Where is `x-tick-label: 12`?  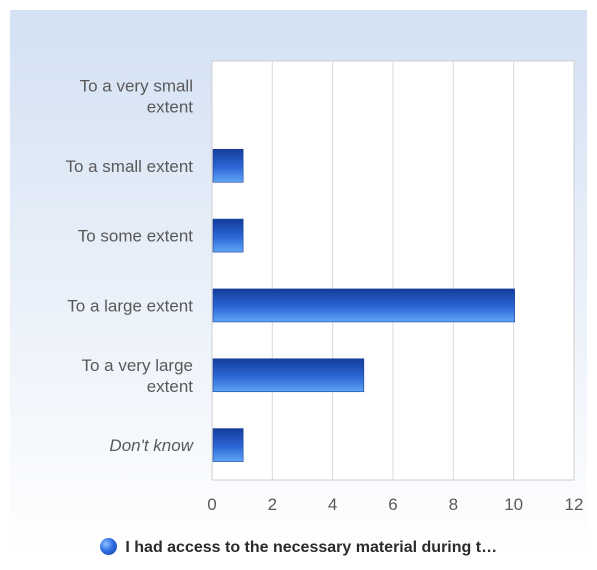 x-tick-label: 12 is located at coordinates (574, 504).